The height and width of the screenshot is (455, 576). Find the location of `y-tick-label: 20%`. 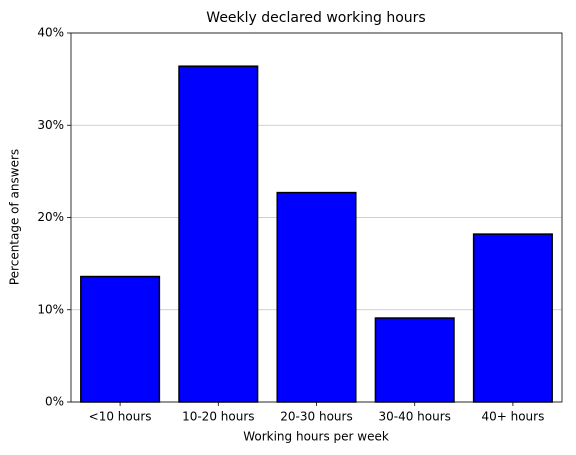

y-tick-label: 20% is located at coordinates (50, 217).